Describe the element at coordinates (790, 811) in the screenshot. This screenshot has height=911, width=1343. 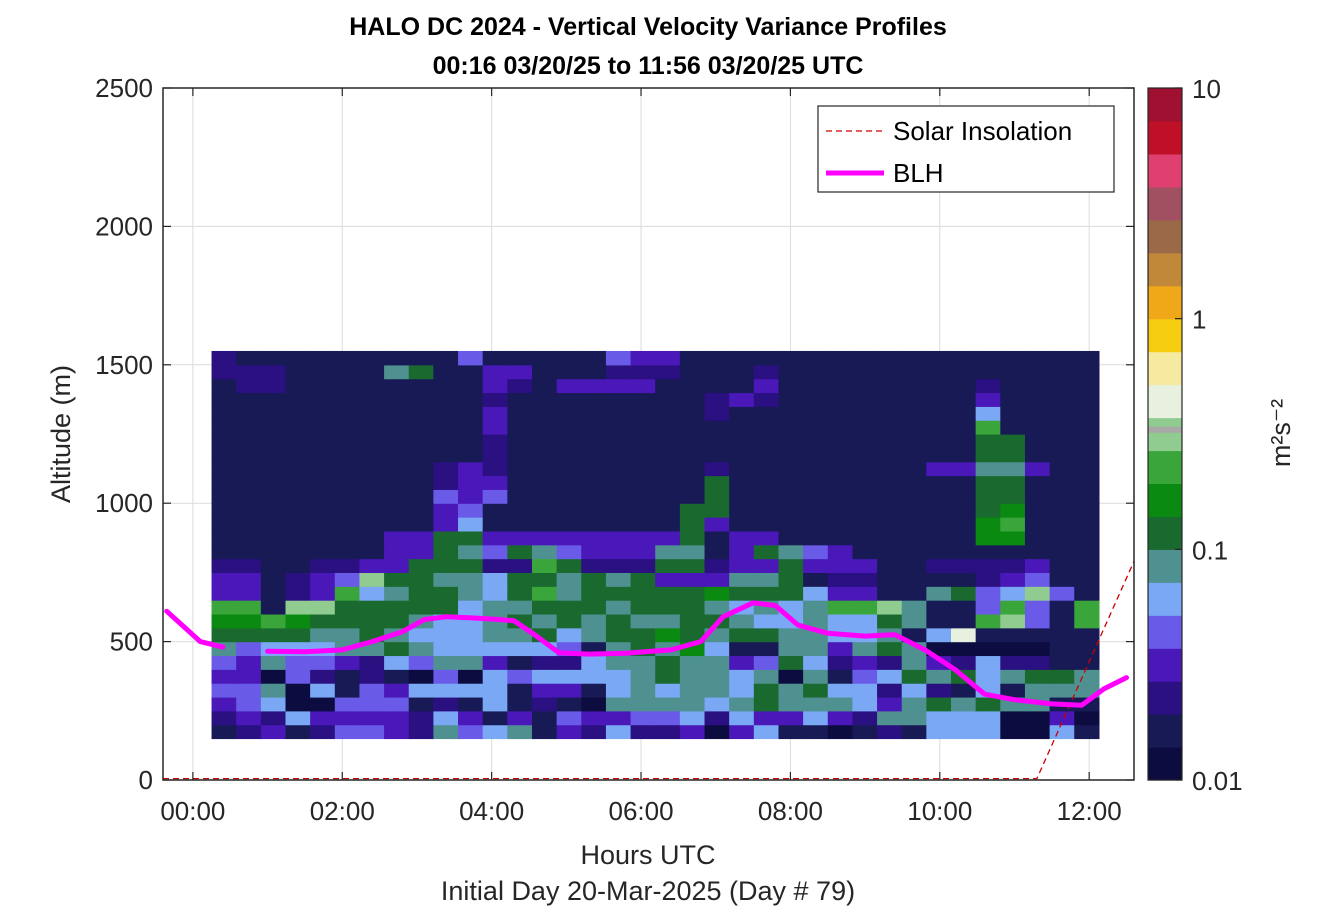
I see `x-tick-label: 08:00` at that location.